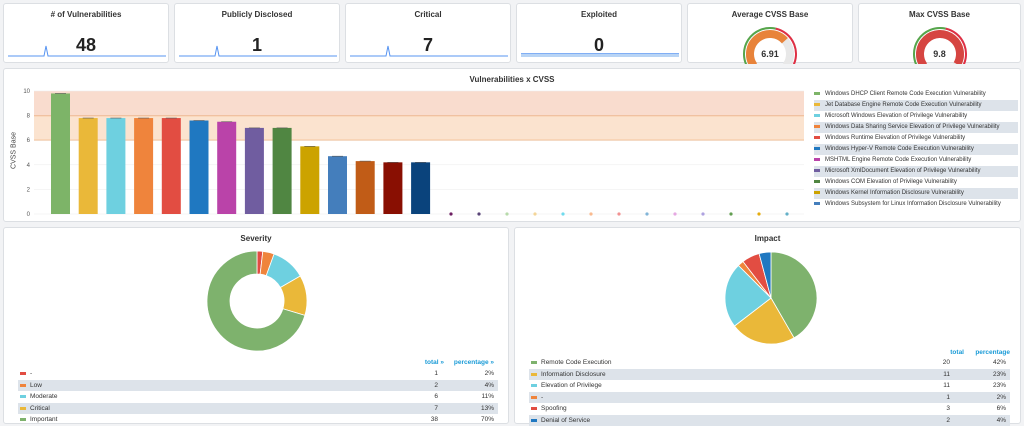  Describe the element at coordinates (258, 385) in the screenshot. I see `table-row: Low 2 4%` at that location.